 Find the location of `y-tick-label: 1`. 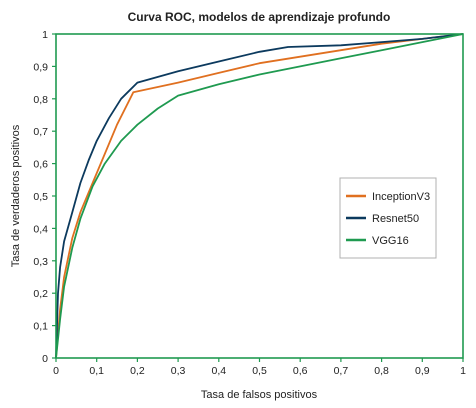

y-tick-label: 1 is located at coordinates (45, 35).